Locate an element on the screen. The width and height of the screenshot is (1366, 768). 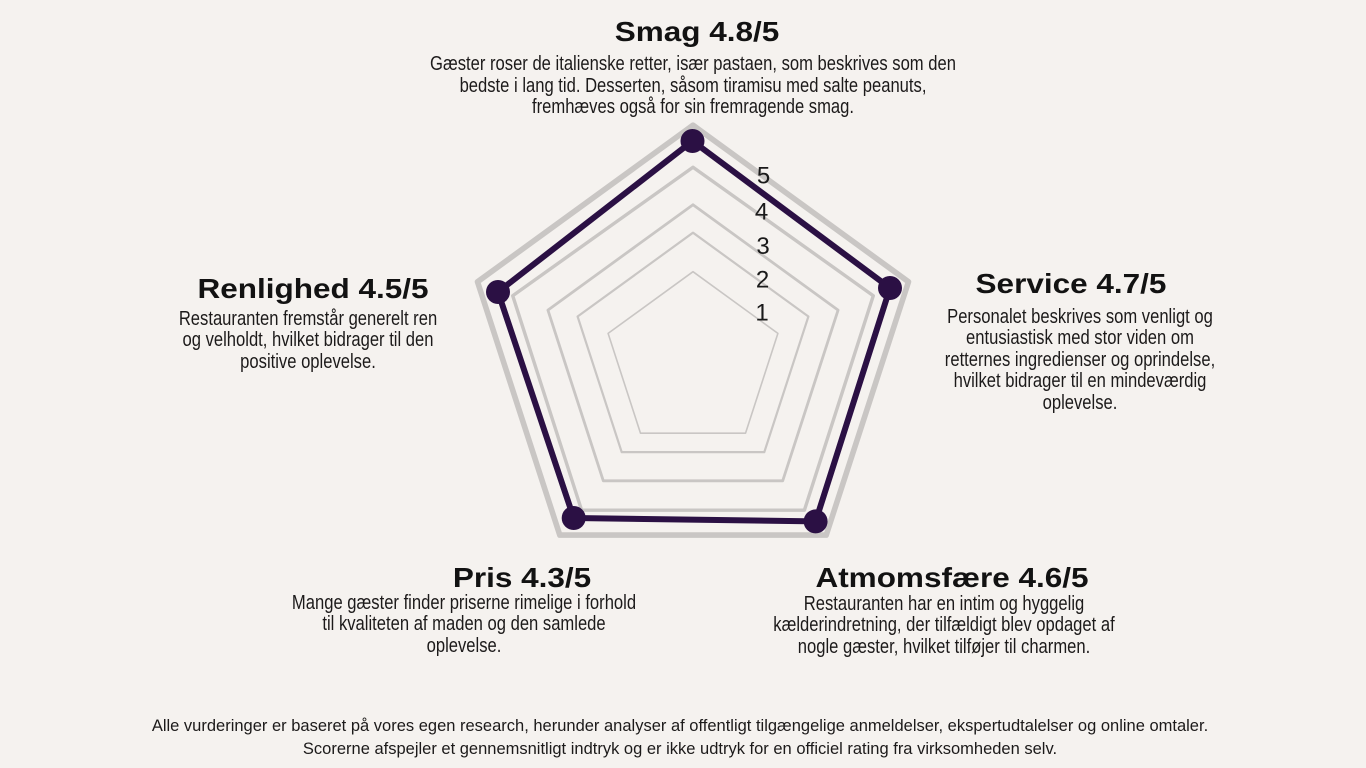
svg-text: 1 is located at coordinates (761, 312).